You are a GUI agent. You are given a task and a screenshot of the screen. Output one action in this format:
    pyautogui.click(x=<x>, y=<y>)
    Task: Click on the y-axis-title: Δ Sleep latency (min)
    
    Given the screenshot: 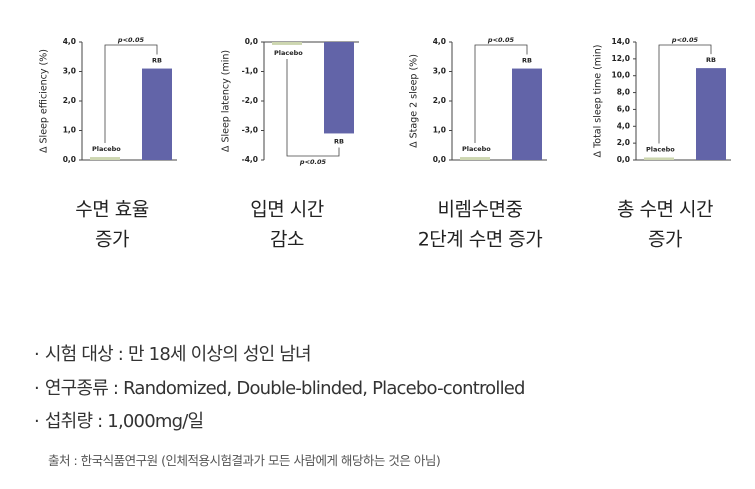 What is the action you would take?
    pyautogui.click(x=226, y=101)
    